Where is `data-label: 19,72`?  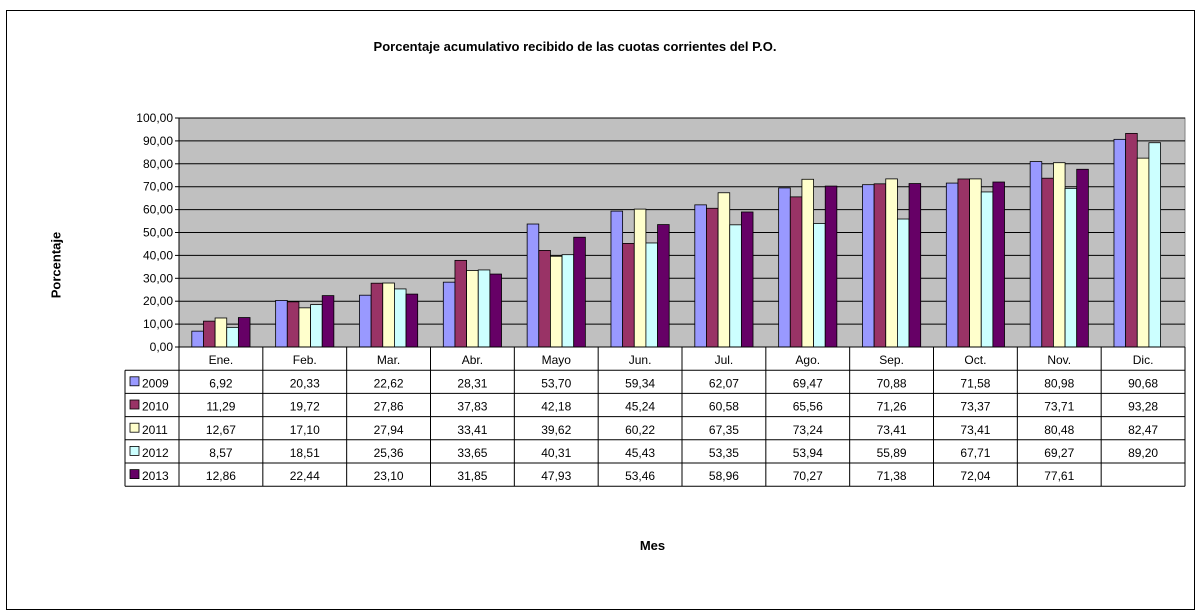
data-label: 19,72 is located at coordinates (305, 407).